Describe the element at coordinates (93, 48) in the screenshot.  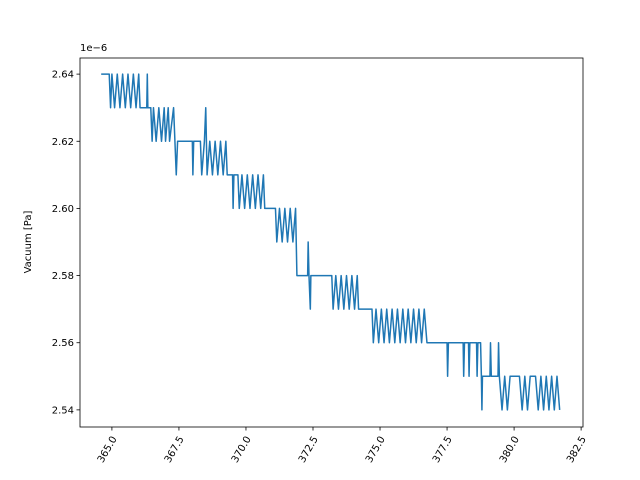
I see `y-offset-label: 1e−6` at that location.